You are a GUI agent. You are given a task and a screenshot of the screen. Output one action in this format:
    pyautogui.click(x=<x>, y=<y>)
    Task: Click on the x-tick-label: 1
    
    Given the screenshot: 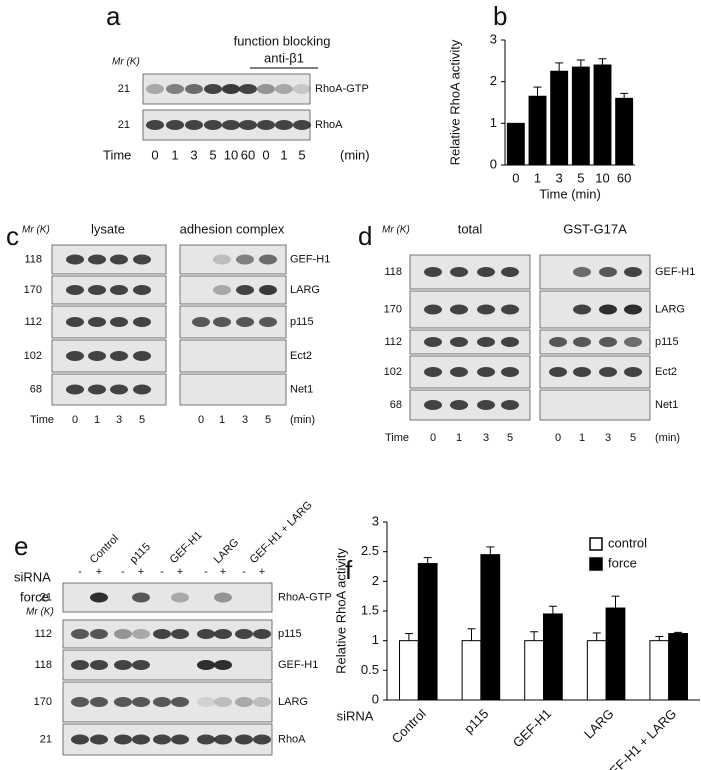 What is the action you would take?
    pyautogui.click(x=537, y=177)
    